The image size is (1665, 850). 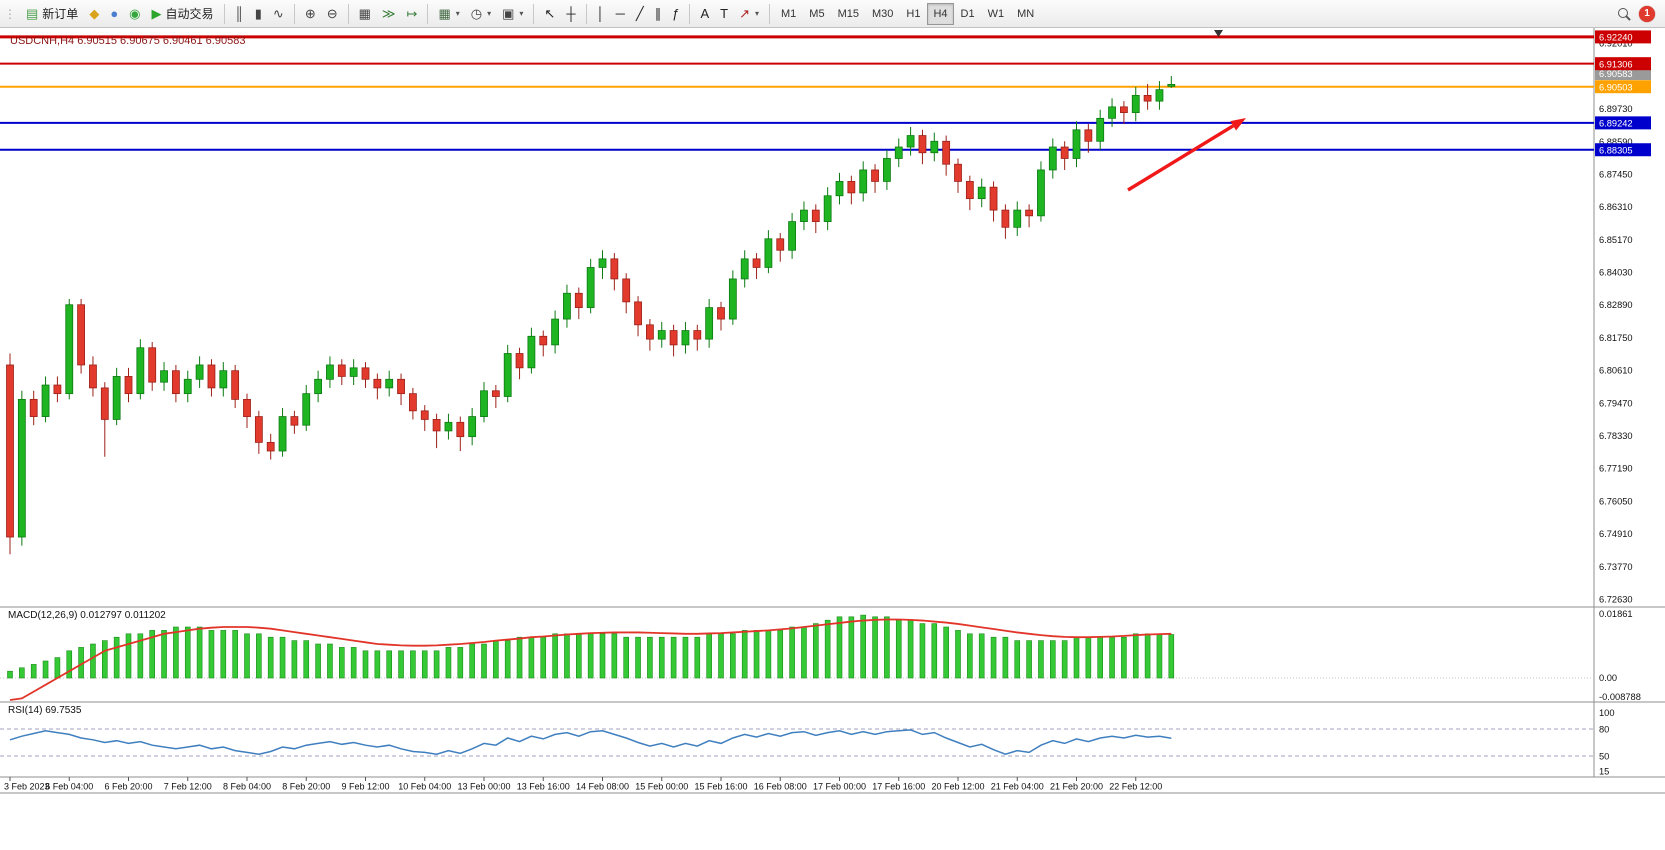 I want to click on trendline-icon: ╱, so click(x=640, y=14).